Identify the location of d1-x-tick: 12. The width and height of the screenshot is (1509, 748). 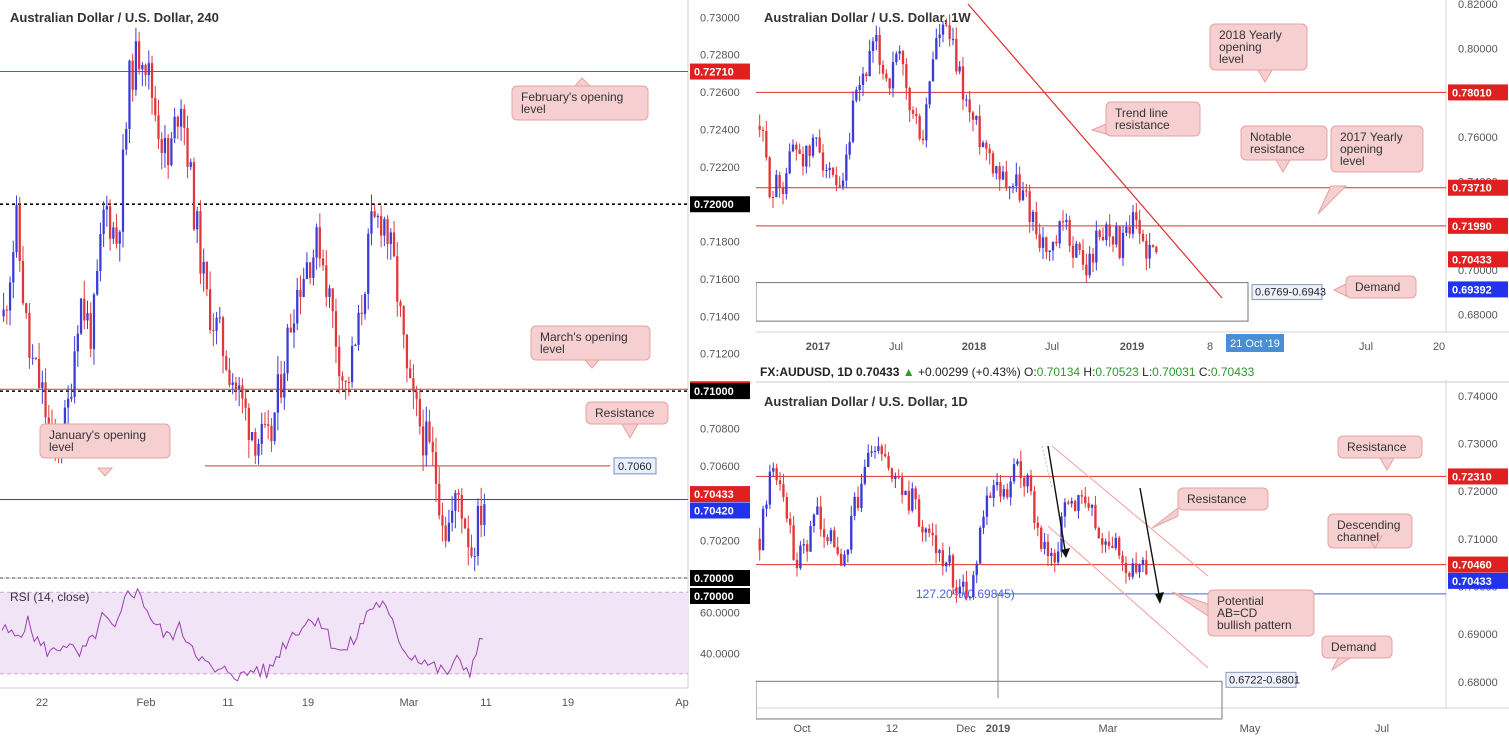
(892, 729).